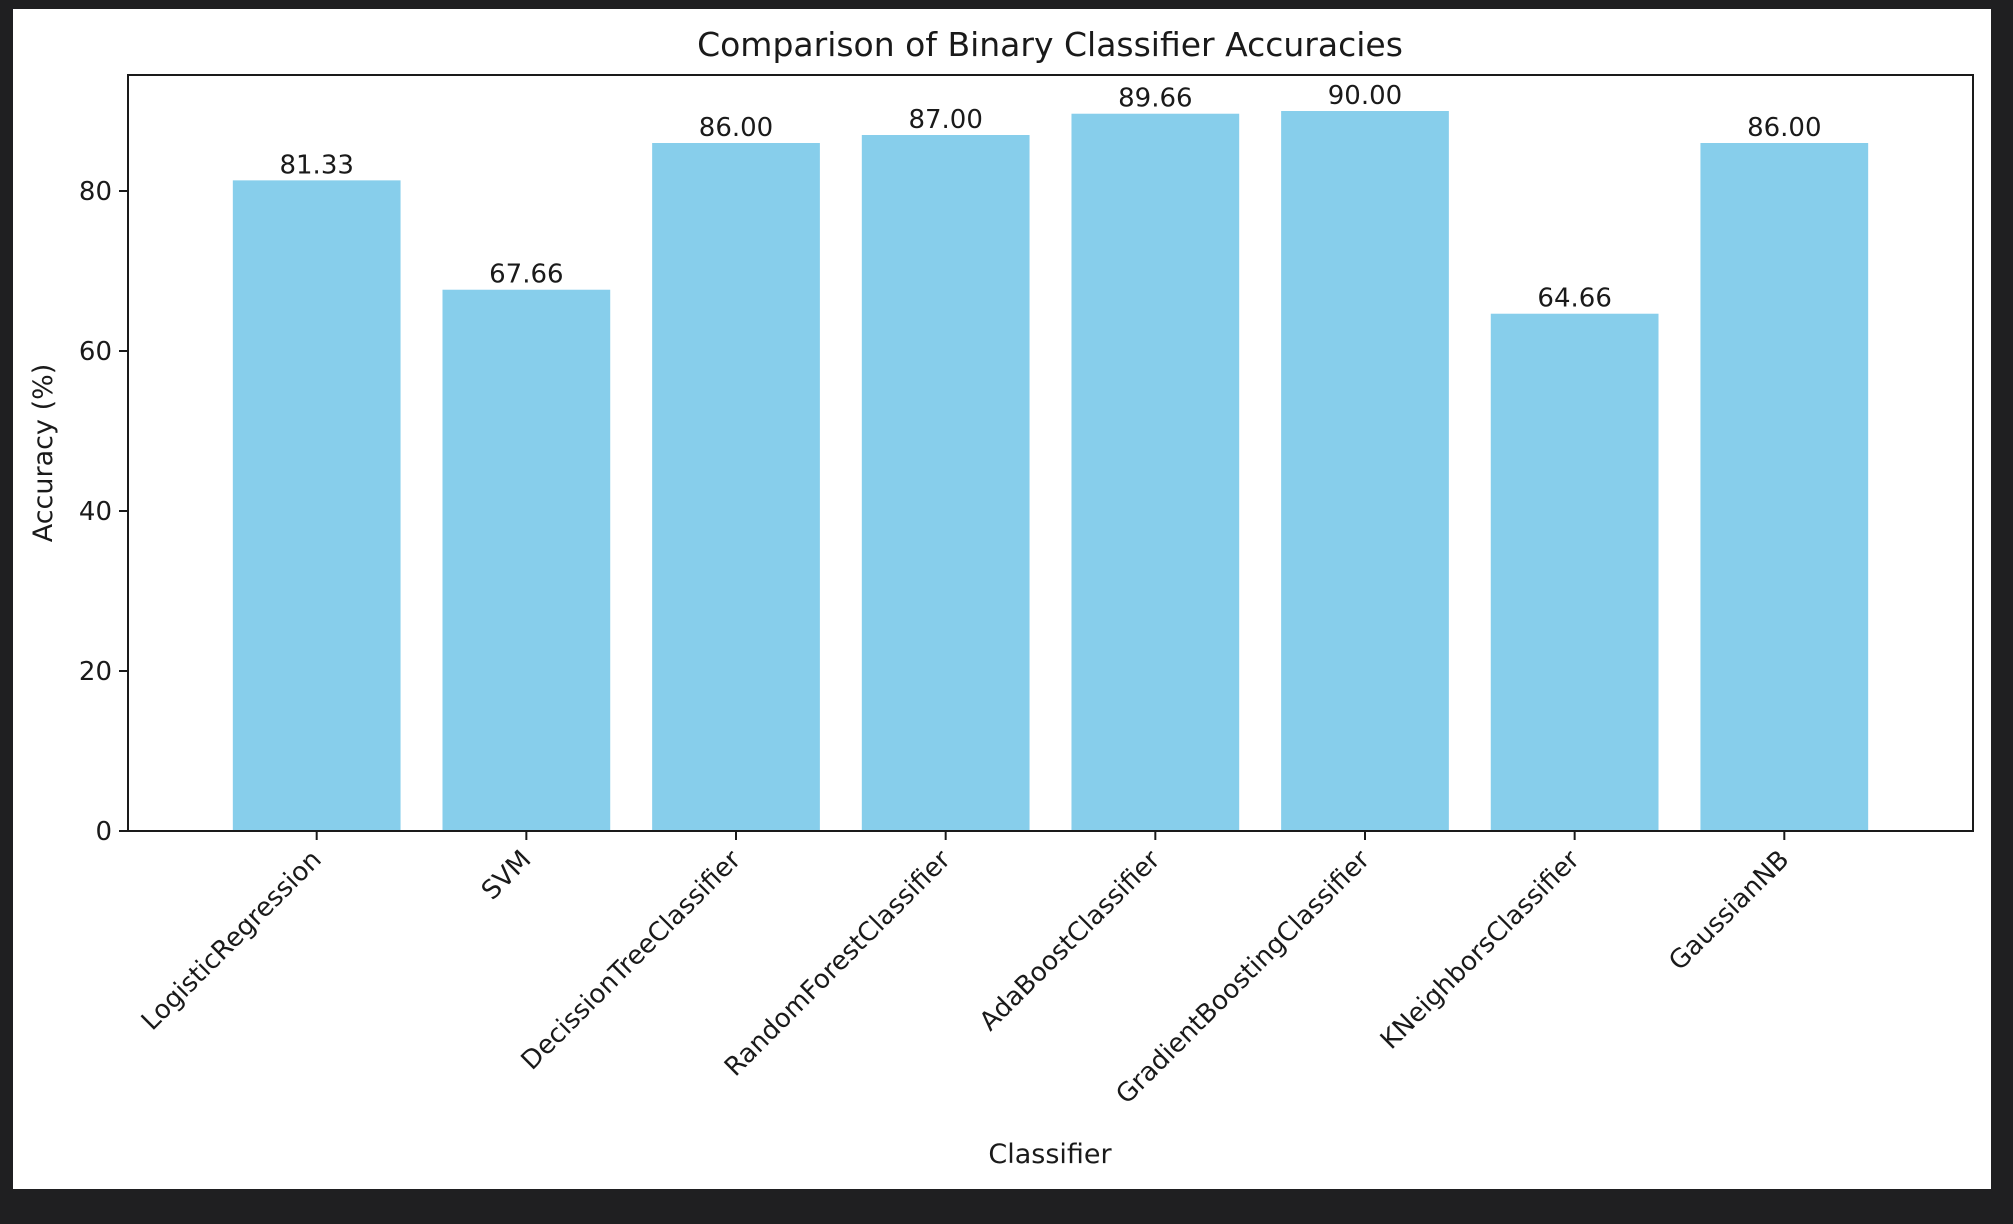 The image size is (2013, 1224). I want to click on x-tick-label: LogisticRegression, so click(232, 941).